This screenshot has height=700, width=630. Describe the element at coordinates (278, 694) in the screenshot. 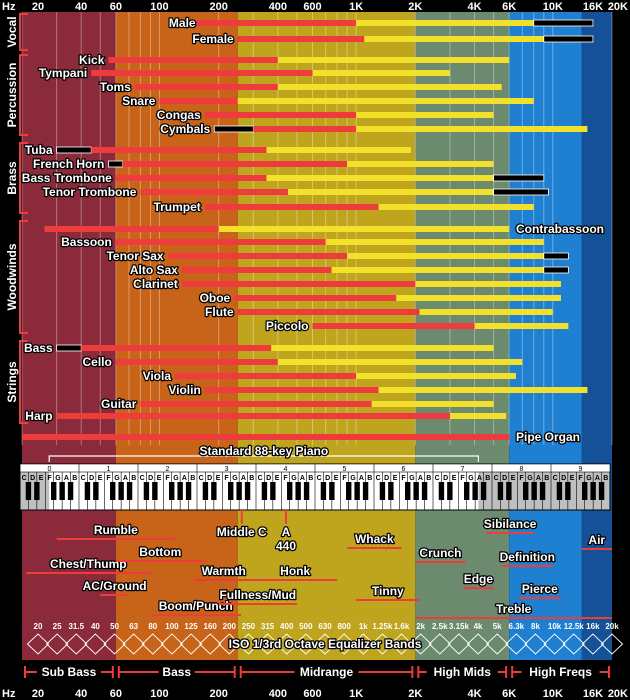

I see `axis-bottom-tick-5: 400` at that location.